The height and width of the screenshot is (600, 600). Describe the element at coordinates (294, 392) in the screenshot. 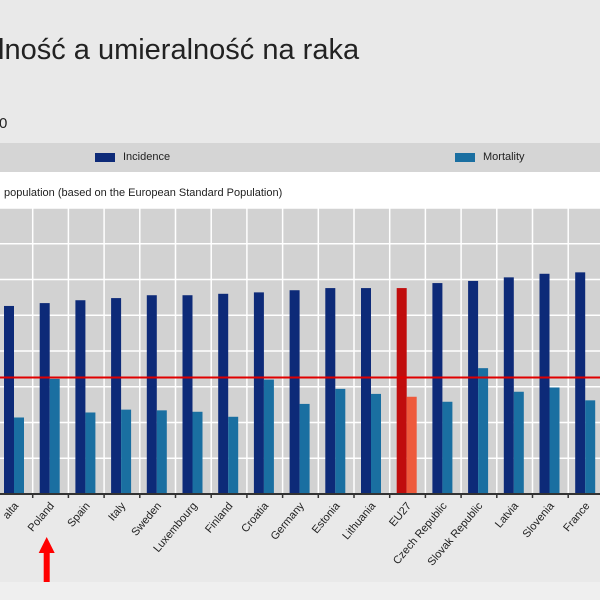

I see `bar-incidence-germany` at that location.